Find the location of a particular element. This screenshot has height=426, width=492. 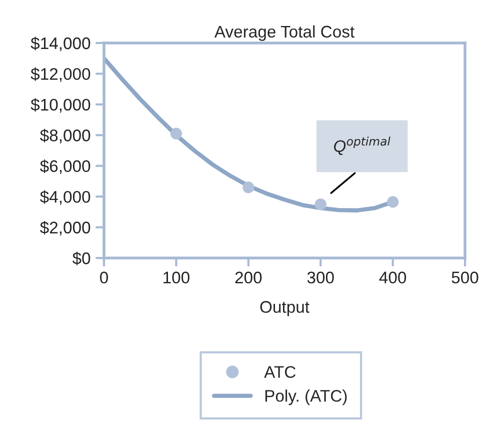

x-tick-label: 0 is located at coordinates (104, 278).